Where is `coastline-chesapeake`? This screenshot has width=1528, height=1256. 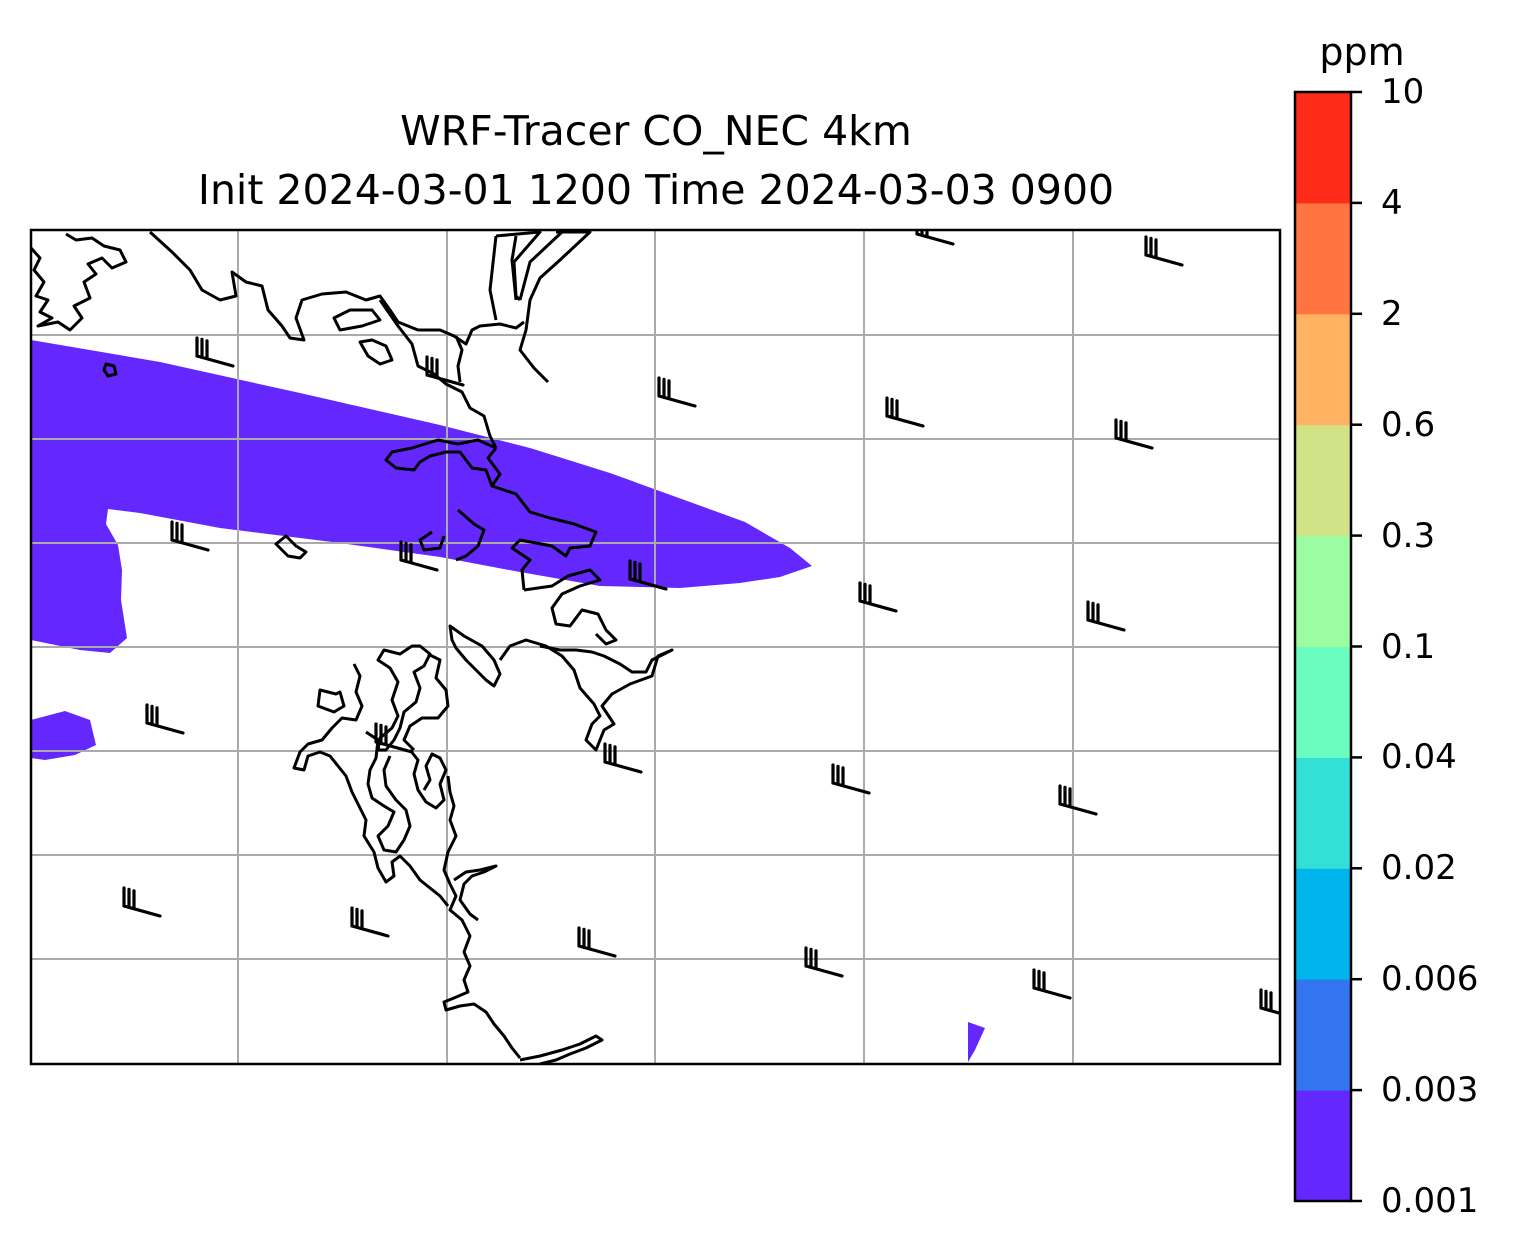
coastline-chesapeake is located at coordinates (371, 785).